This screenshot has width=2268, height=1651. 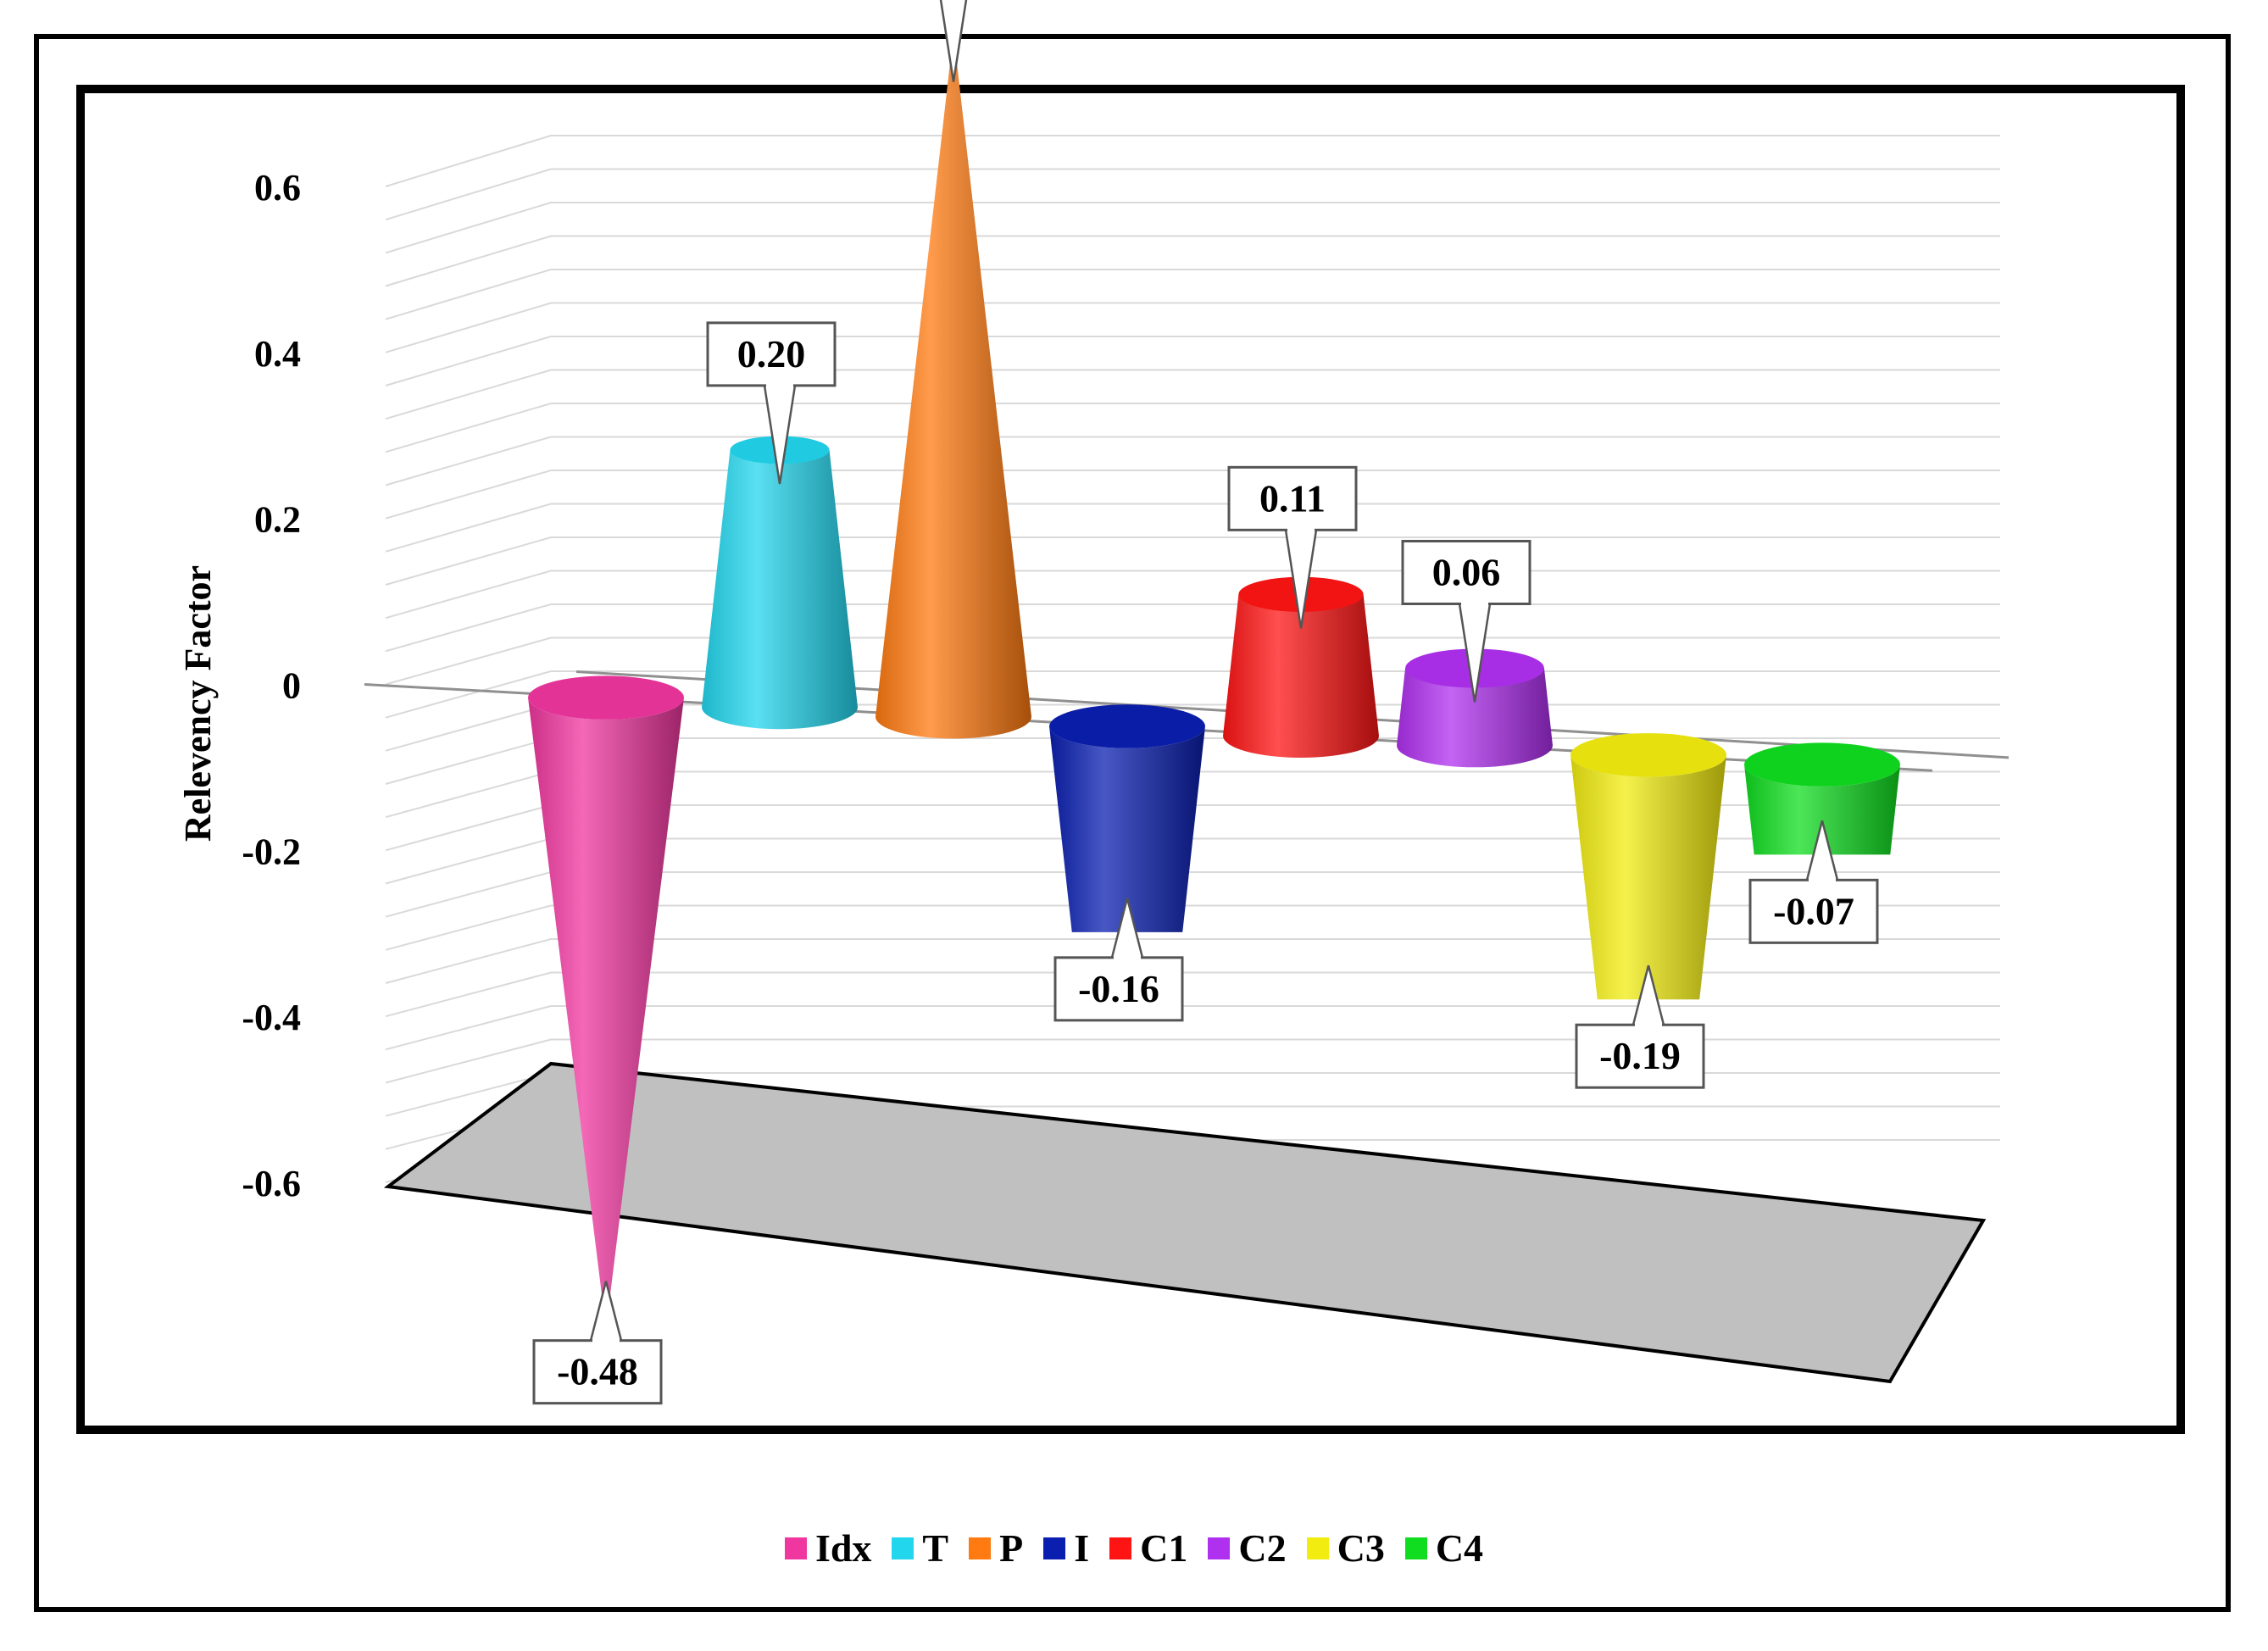 I want to click on legend-item-Idx: Idx, so click(x=828, y=1548).